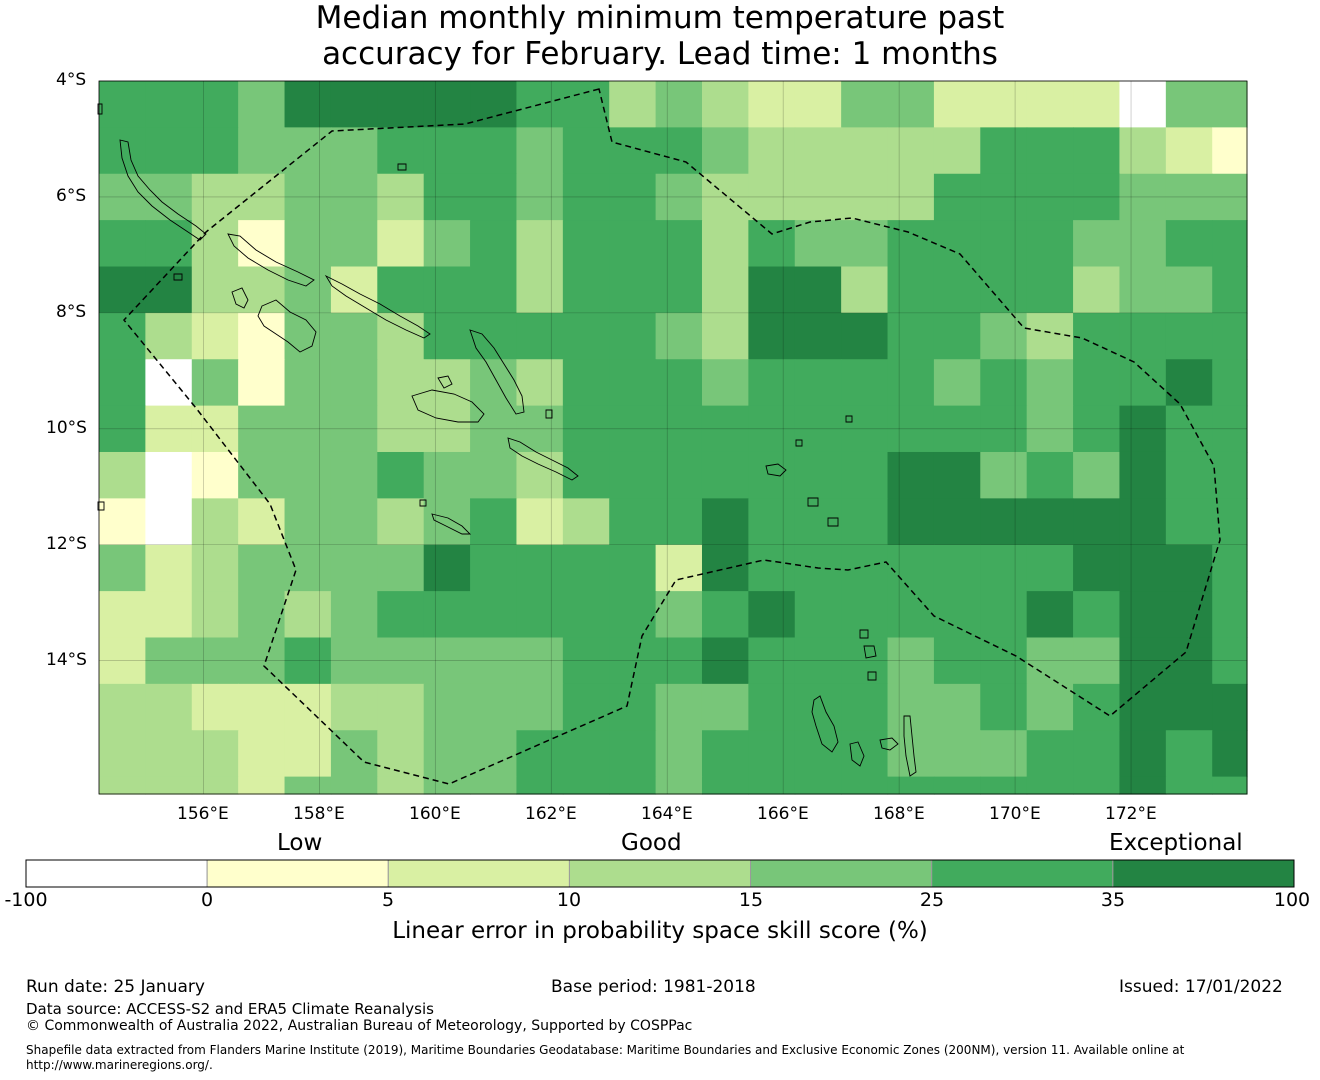  What do you see at coordinates (71, 312) in the screenshot?
I see `lat-label: 8°S` at bounding box center [71, 312].